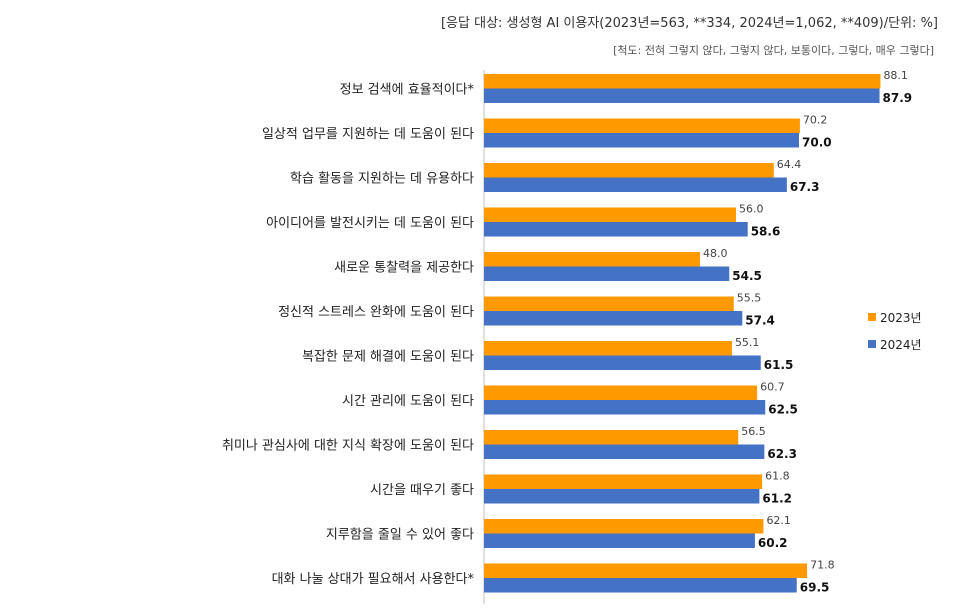 The width and height of the screenshot is (960, 612). I want to click on data-label-2023: 56.5, so click(753, 431).